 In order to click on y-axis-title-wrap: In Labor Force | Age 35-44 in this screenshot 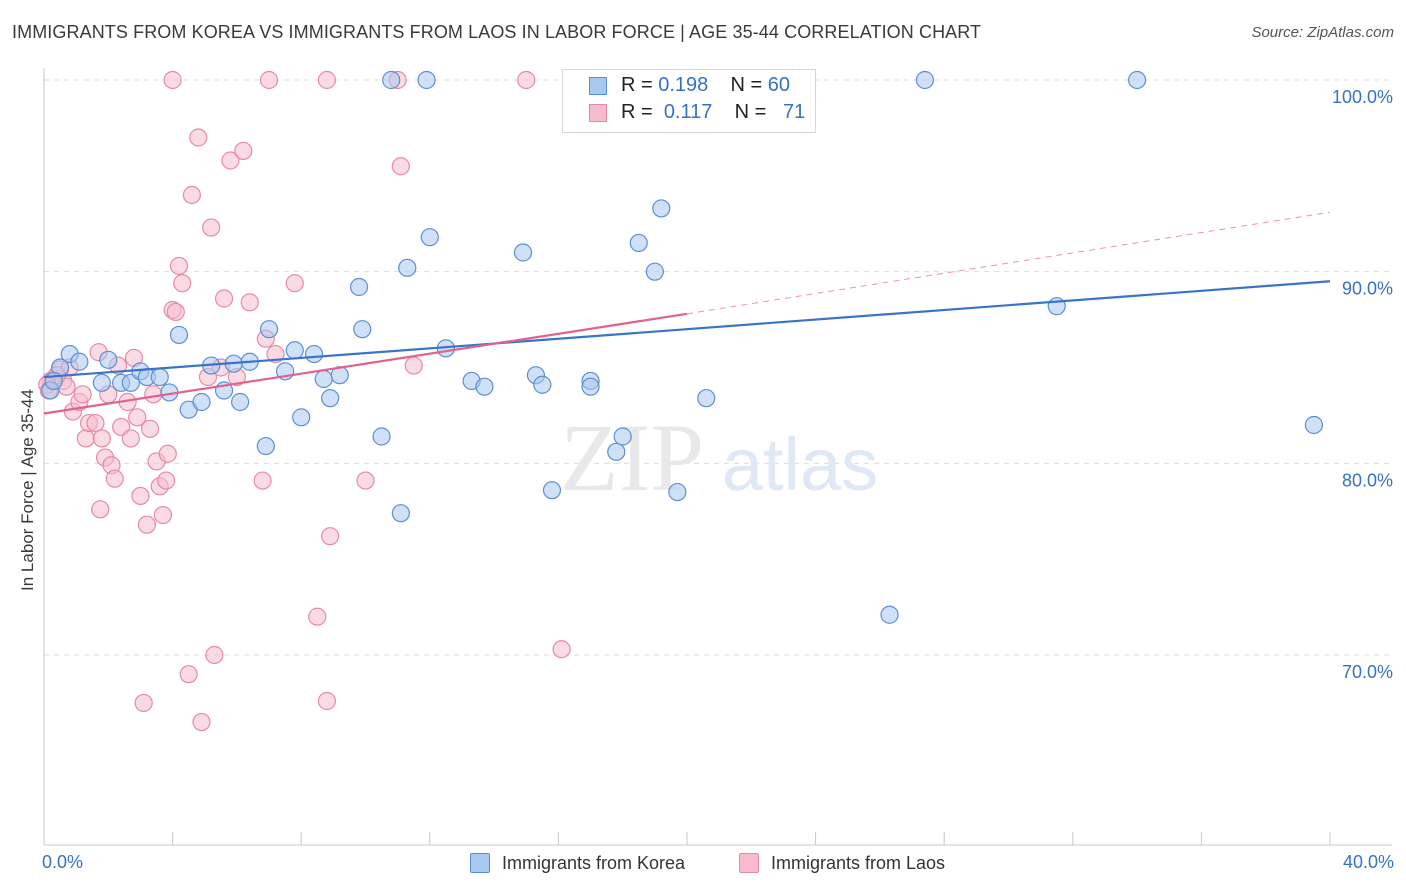, I will do `click(28, 490)`.